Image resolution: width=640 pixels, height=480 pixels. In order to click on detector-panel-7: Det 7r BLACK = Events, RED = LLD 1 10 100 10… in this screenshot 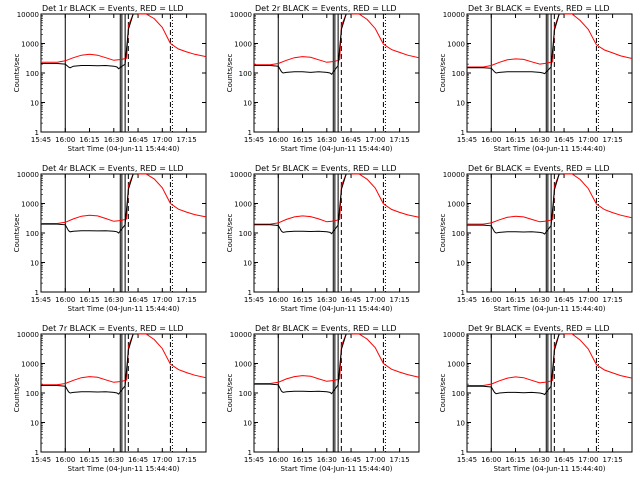, I will do `click(110, 398)`.